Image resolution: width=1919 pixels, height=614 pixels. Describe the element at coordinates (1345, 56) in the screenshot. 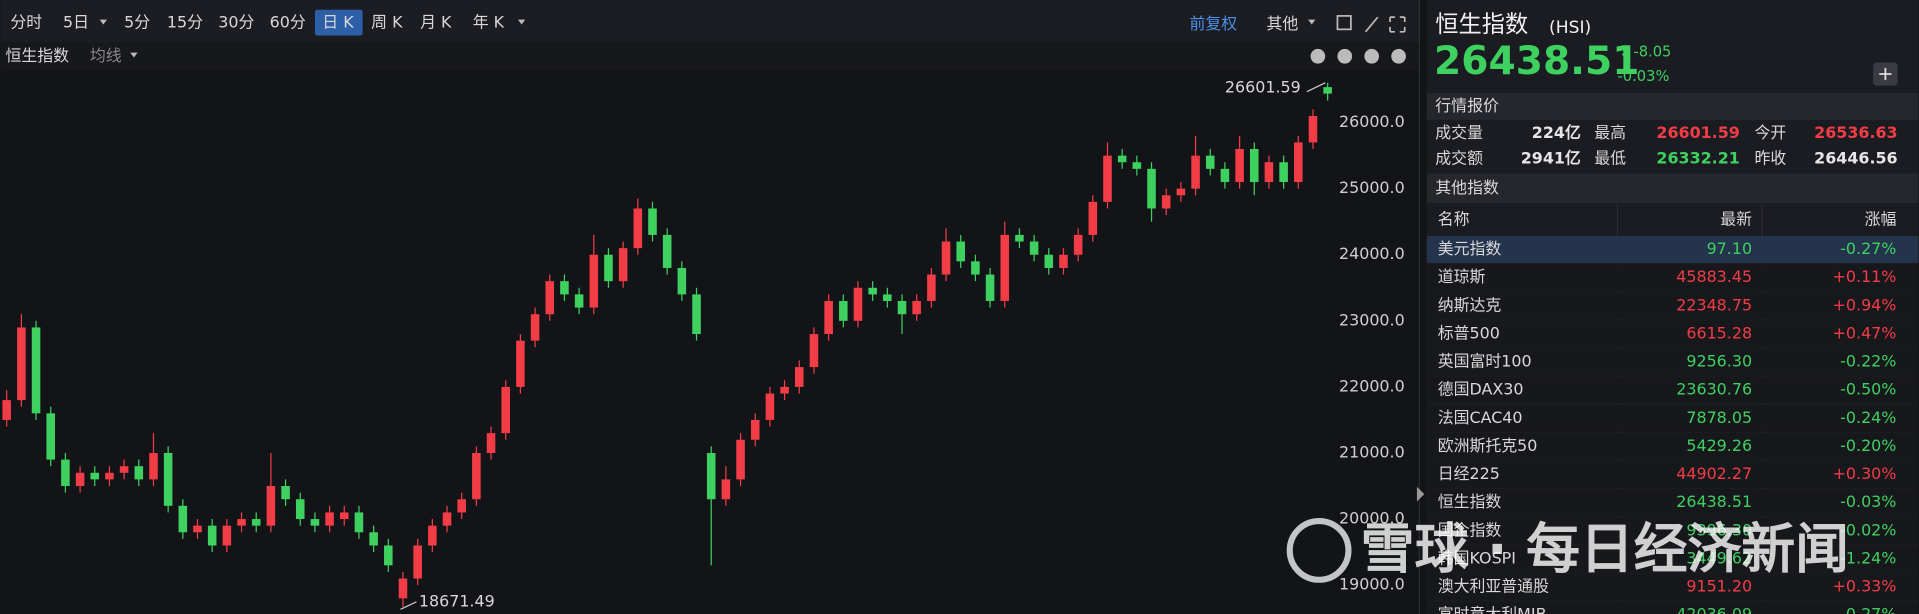

I see `zoom-in` at that location.